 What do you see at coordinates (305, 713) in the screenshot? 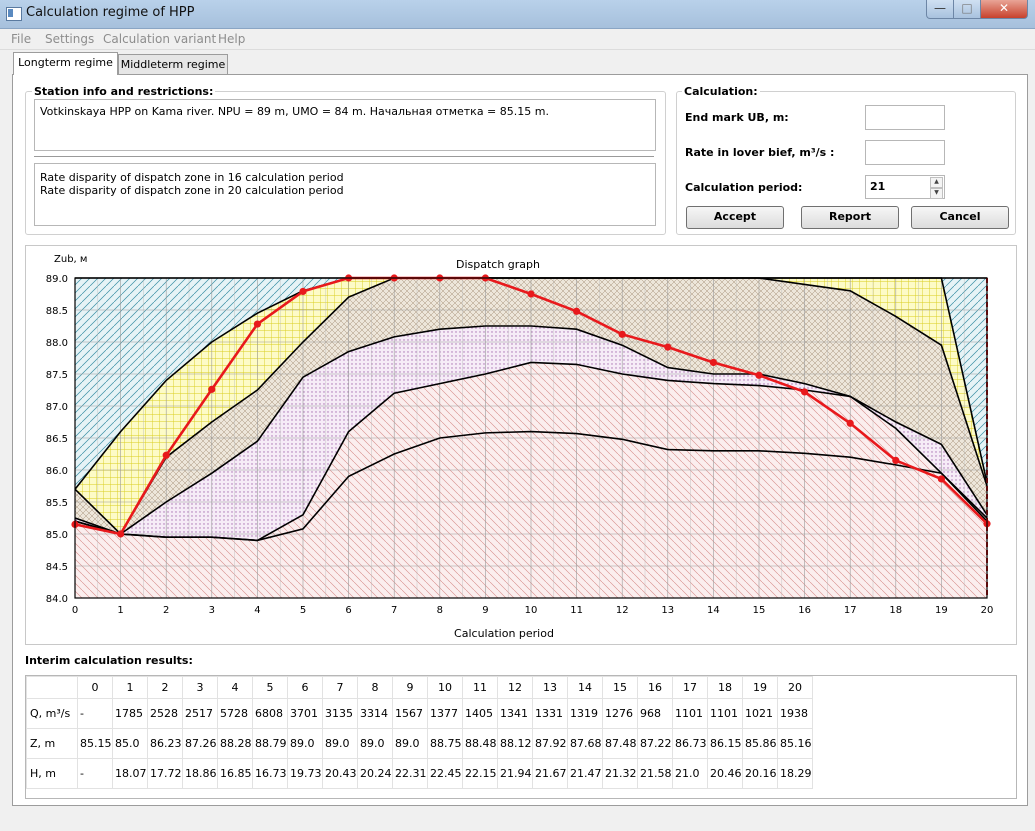
I see `table-cell: 3701` at bounding box center [305, 713].